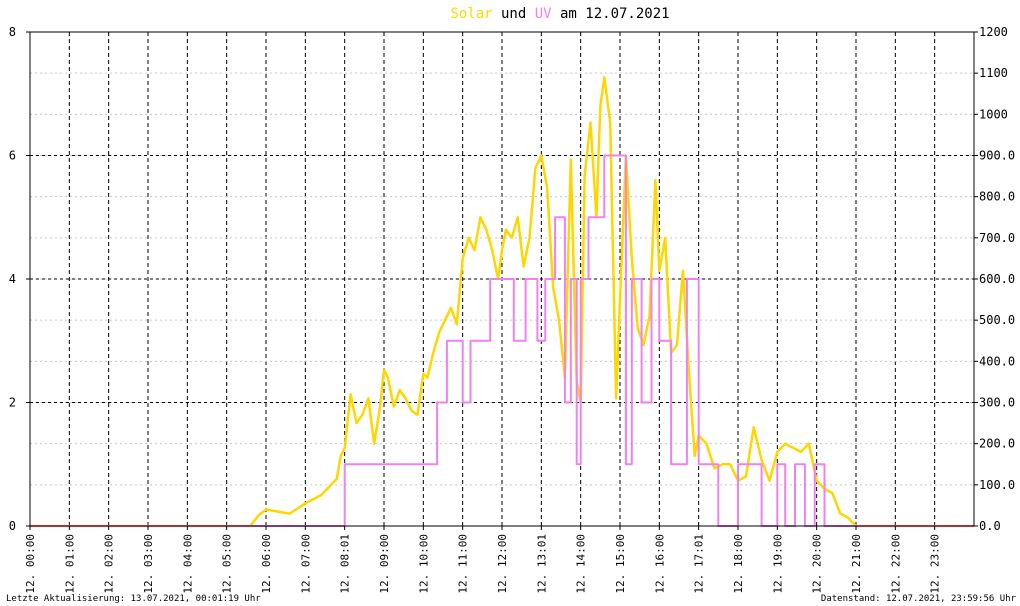 The width and height of the screenshot is (1020, 606). I want to click on right-axis-tick-label: 1100, so click(993, 73).